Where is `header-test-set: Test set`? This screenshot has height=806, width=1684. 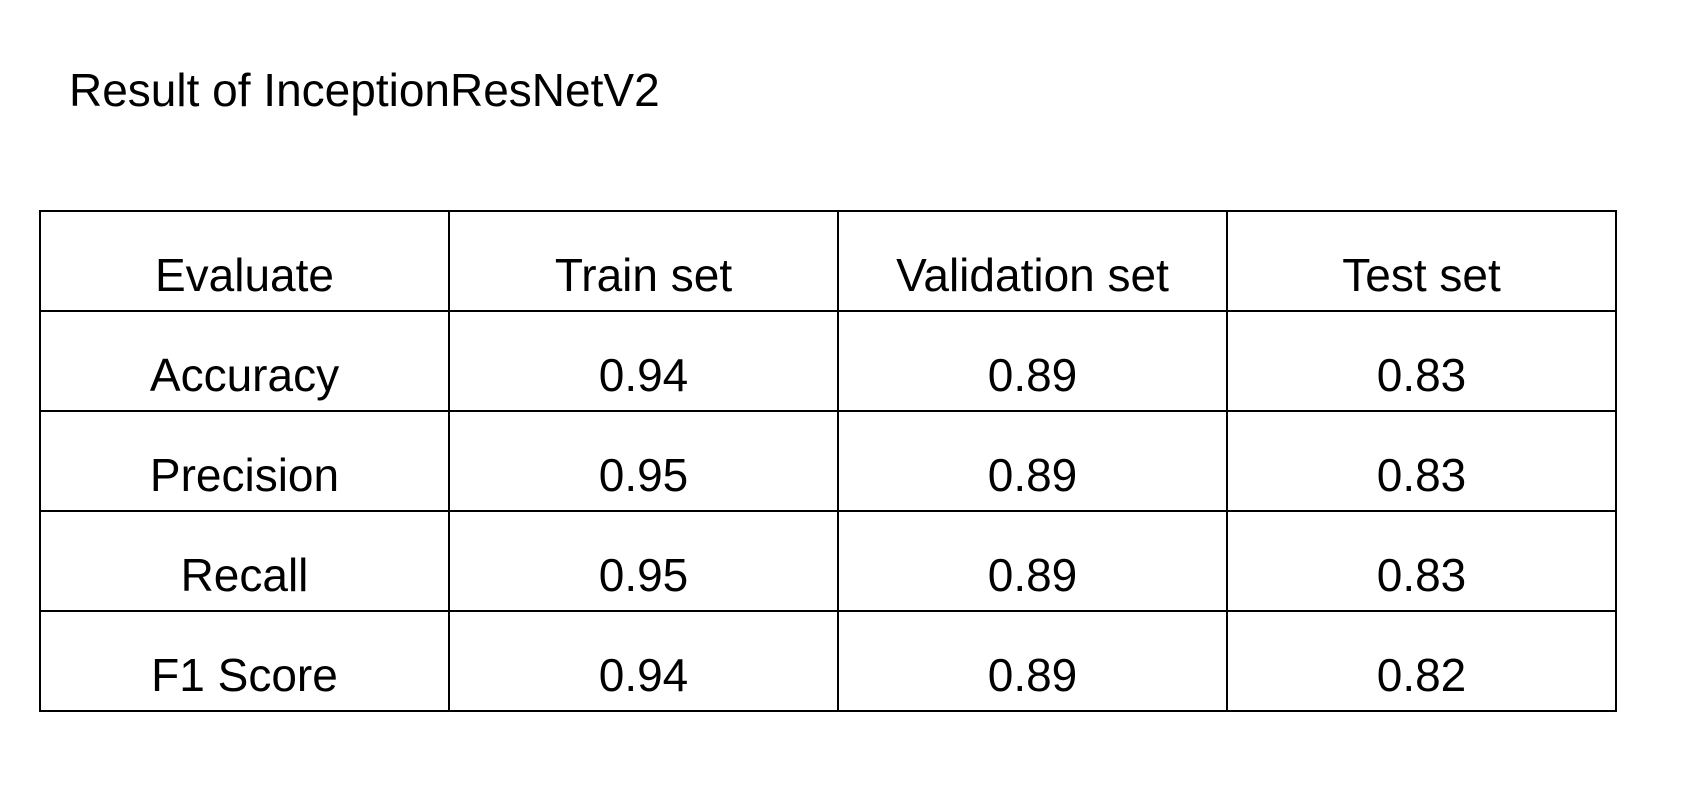
header-test-set: Test set is located at coordinates (1421, 261).